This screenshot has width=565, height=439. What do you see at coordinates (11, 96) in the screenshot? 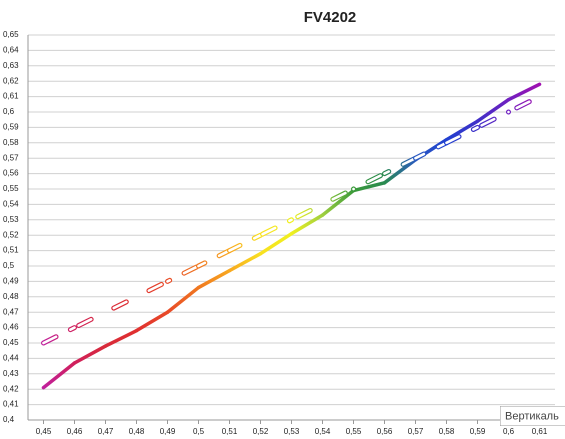
I see `y-tick-label: 0,61` at bounding box center [11, 96].